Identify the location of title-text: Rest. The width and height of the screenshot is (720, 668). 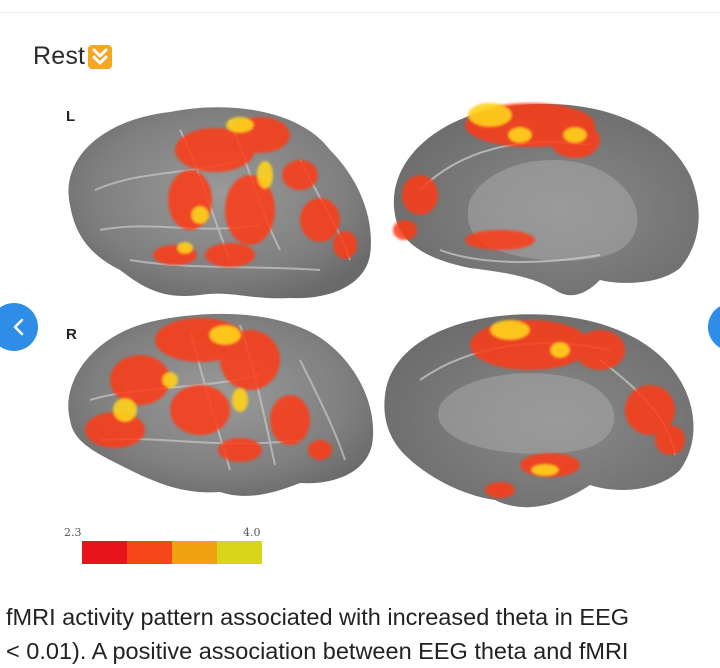
(59, 56).